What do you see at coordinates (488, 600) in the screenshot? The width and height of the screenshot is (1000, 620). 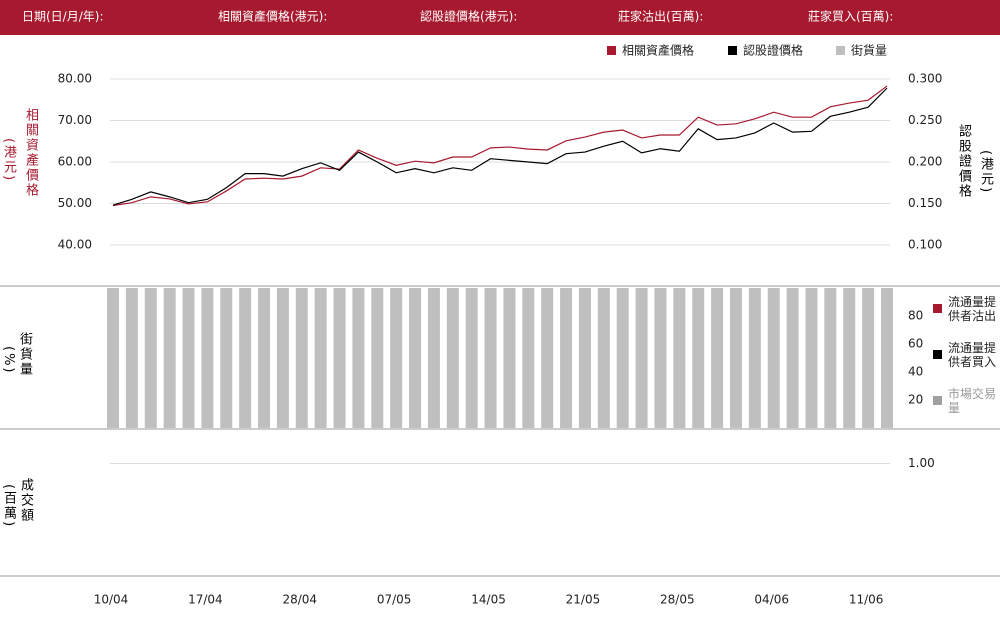 I see `x-tick-label: 14/05` at bounding box center [488, 600].